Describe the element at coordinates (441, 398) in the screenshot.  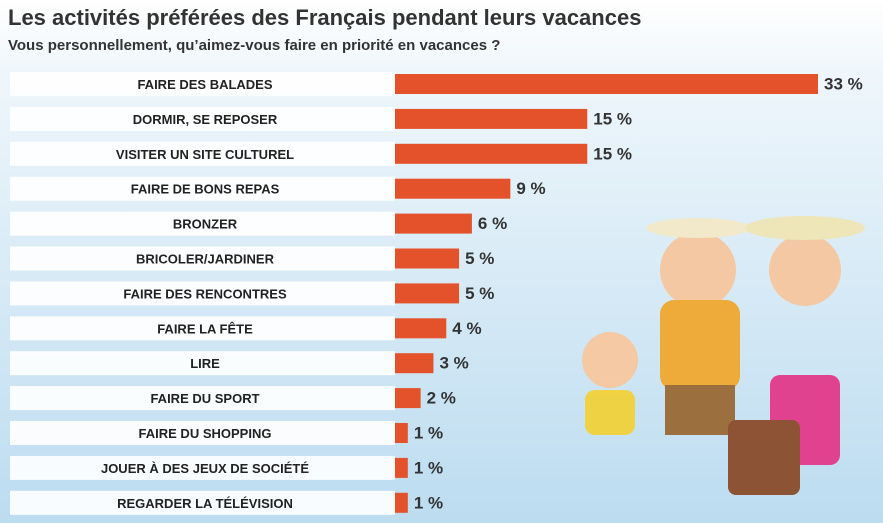
I see `value-label: 2 %` at that location.